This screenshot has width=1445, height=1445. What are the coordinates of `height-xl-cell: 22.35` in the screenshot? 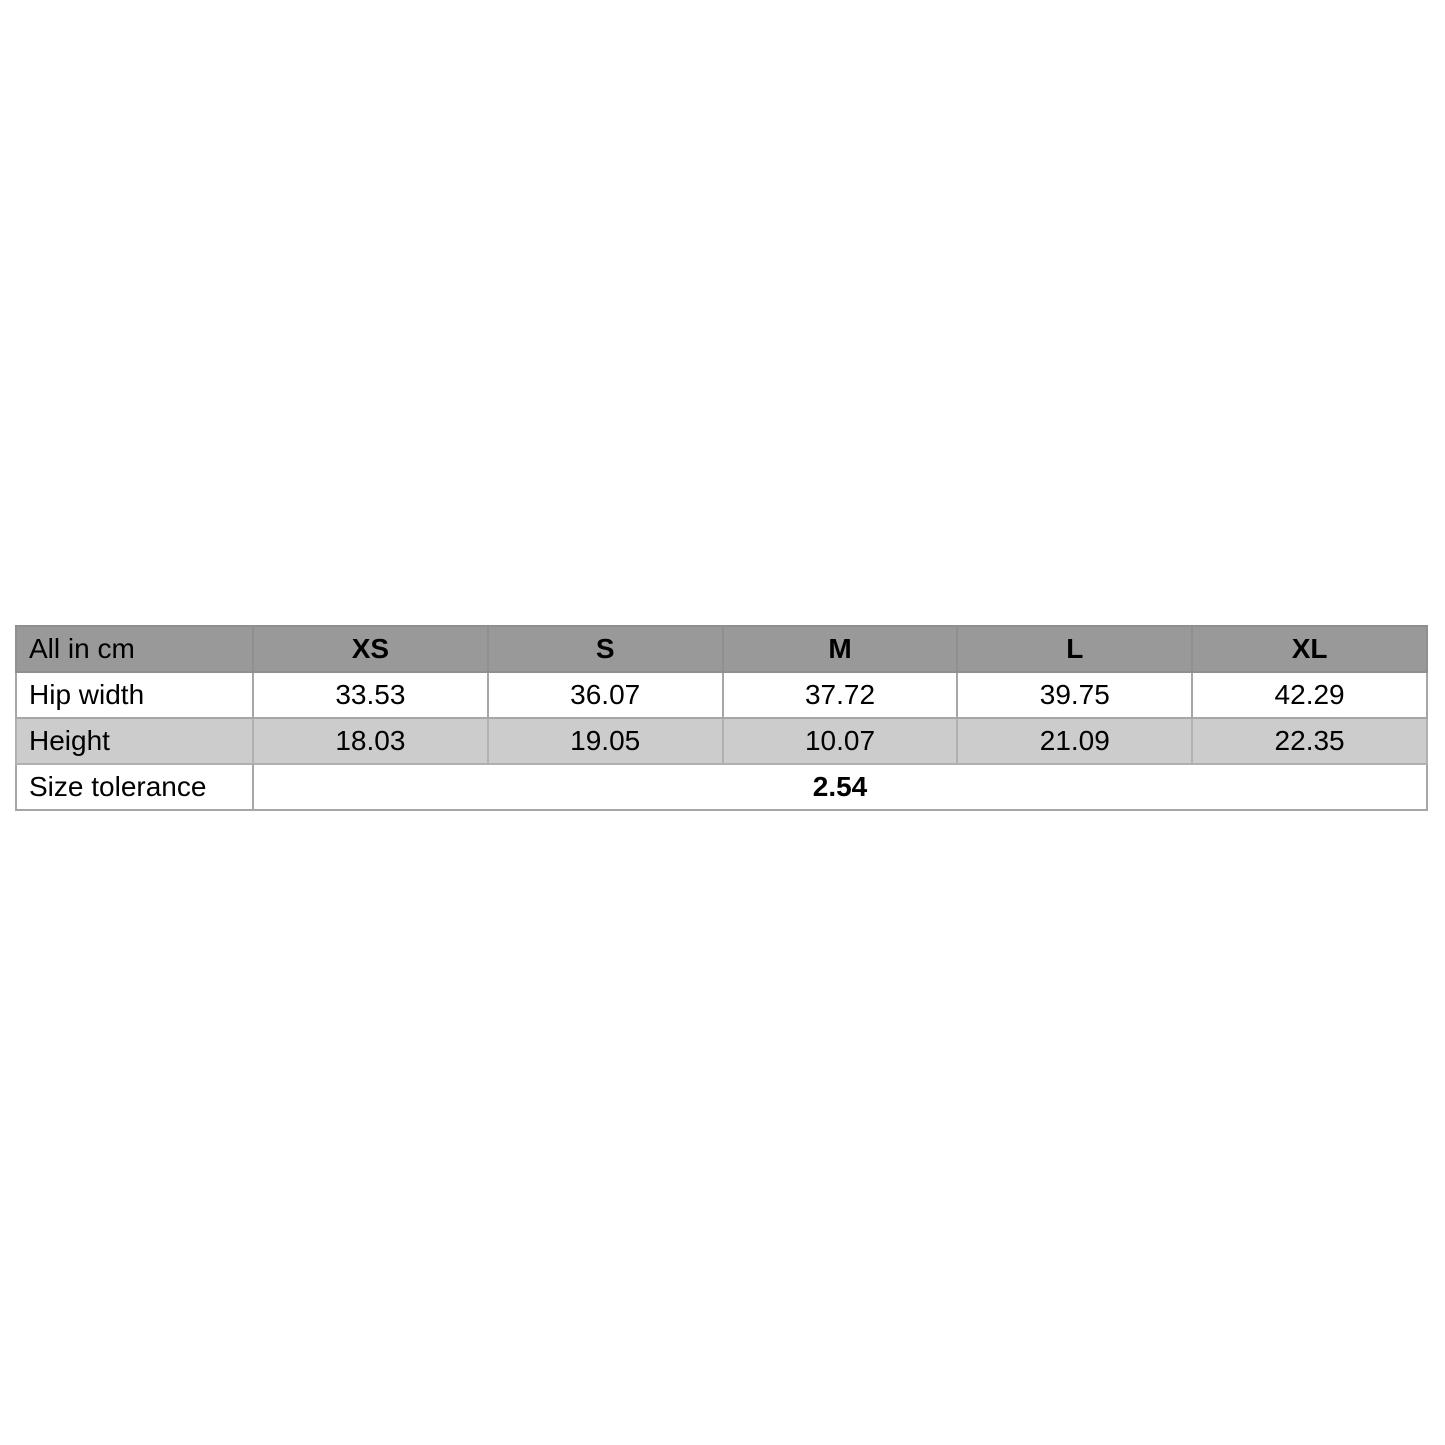 It's located at (1309, 741).